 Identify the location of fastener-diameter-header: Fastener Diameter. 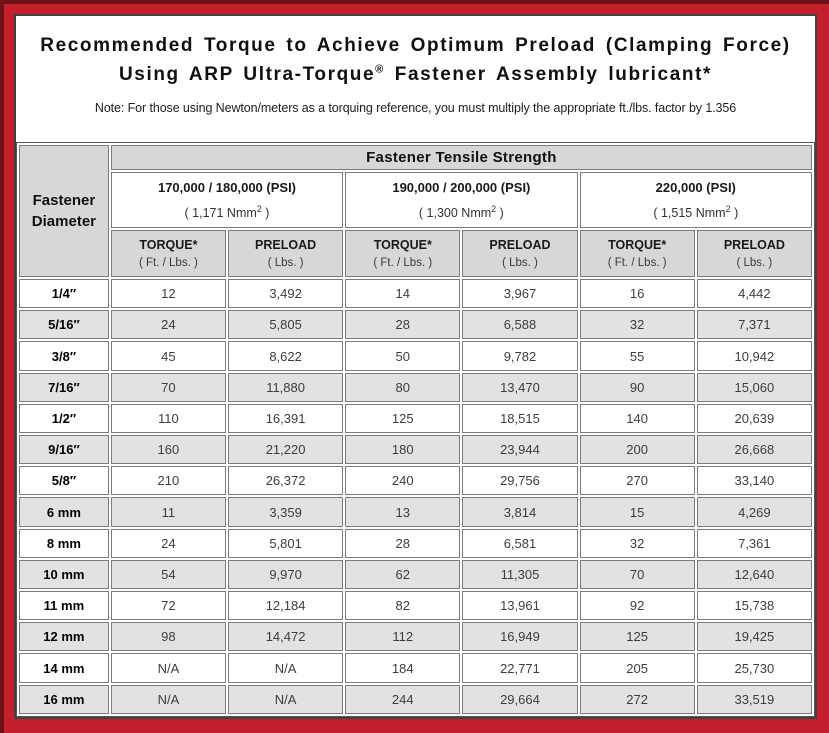
(64, 211).